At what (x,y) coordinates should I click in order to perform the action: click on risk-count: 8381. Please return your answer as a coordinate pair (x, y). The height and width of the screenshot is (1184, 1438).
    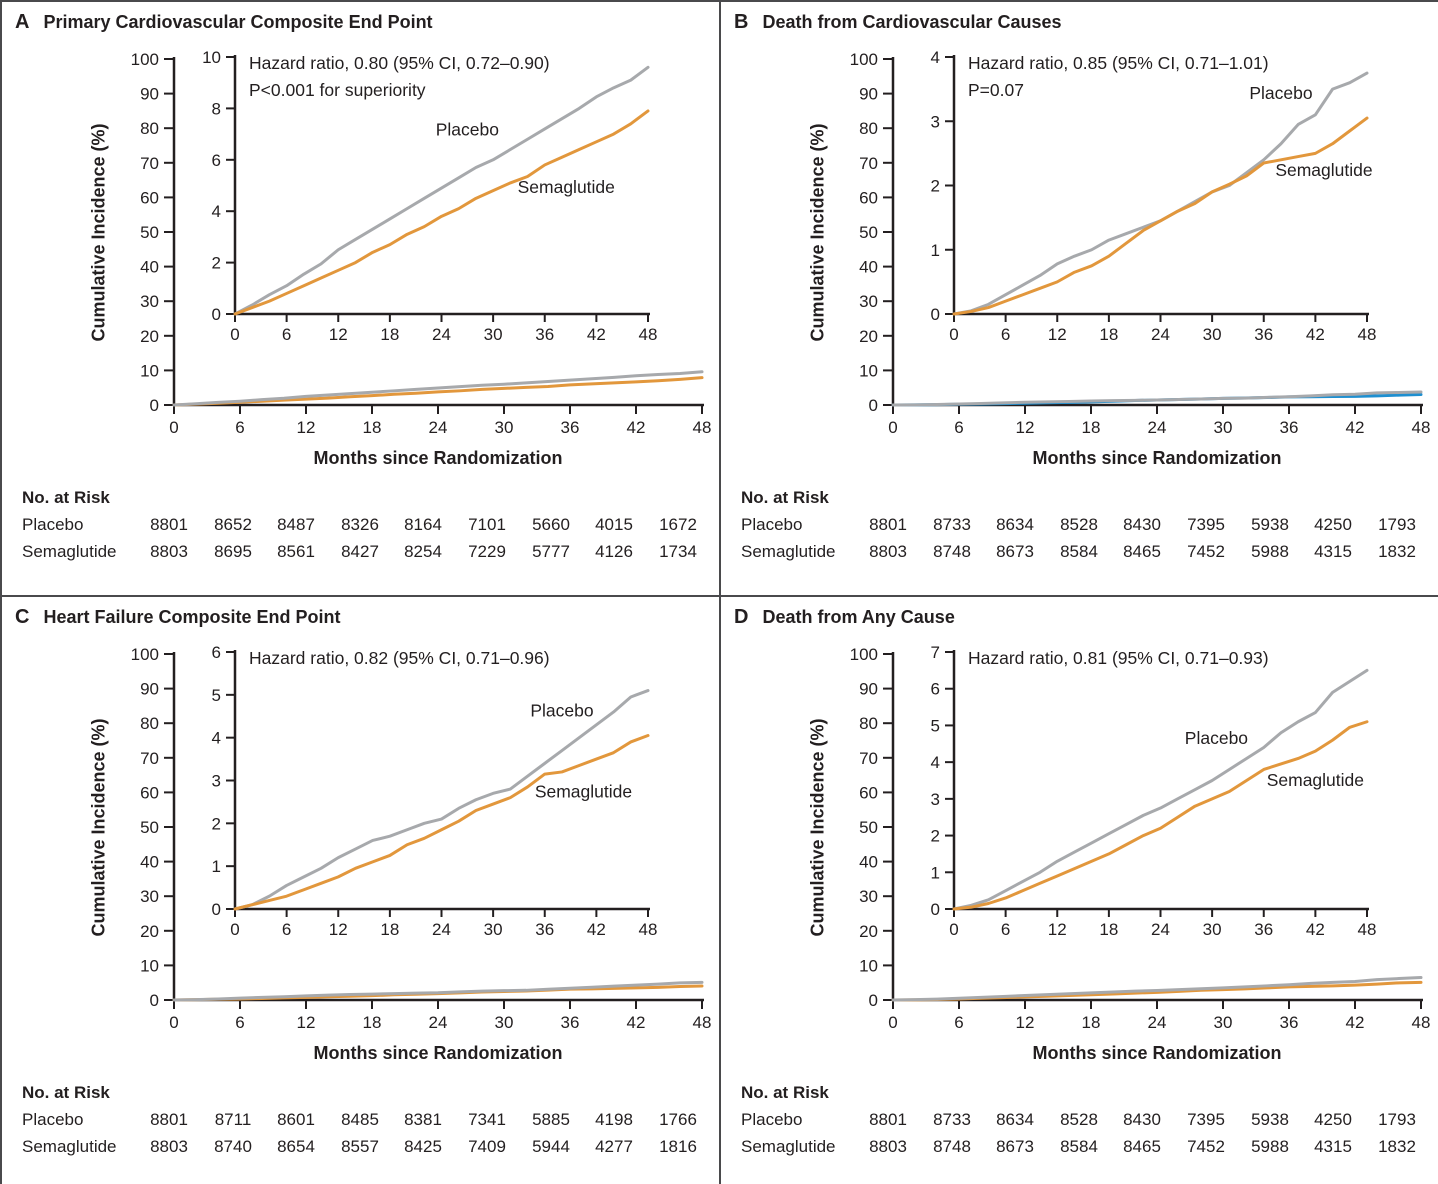
    Looking at the image, I should click on (423, 1119).